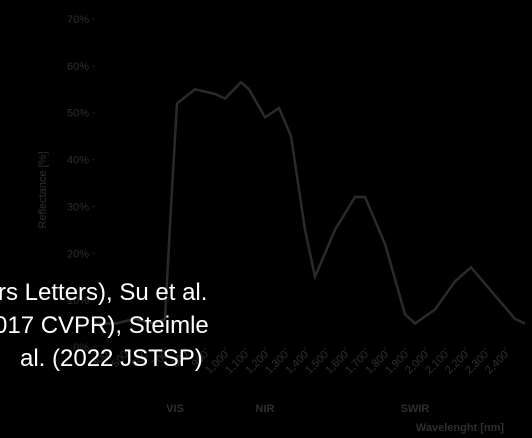  What do you see at coordinates (78, 254) in the screenshot?
I see `y-tick-label: 20%` at bounding box center [78, 254].